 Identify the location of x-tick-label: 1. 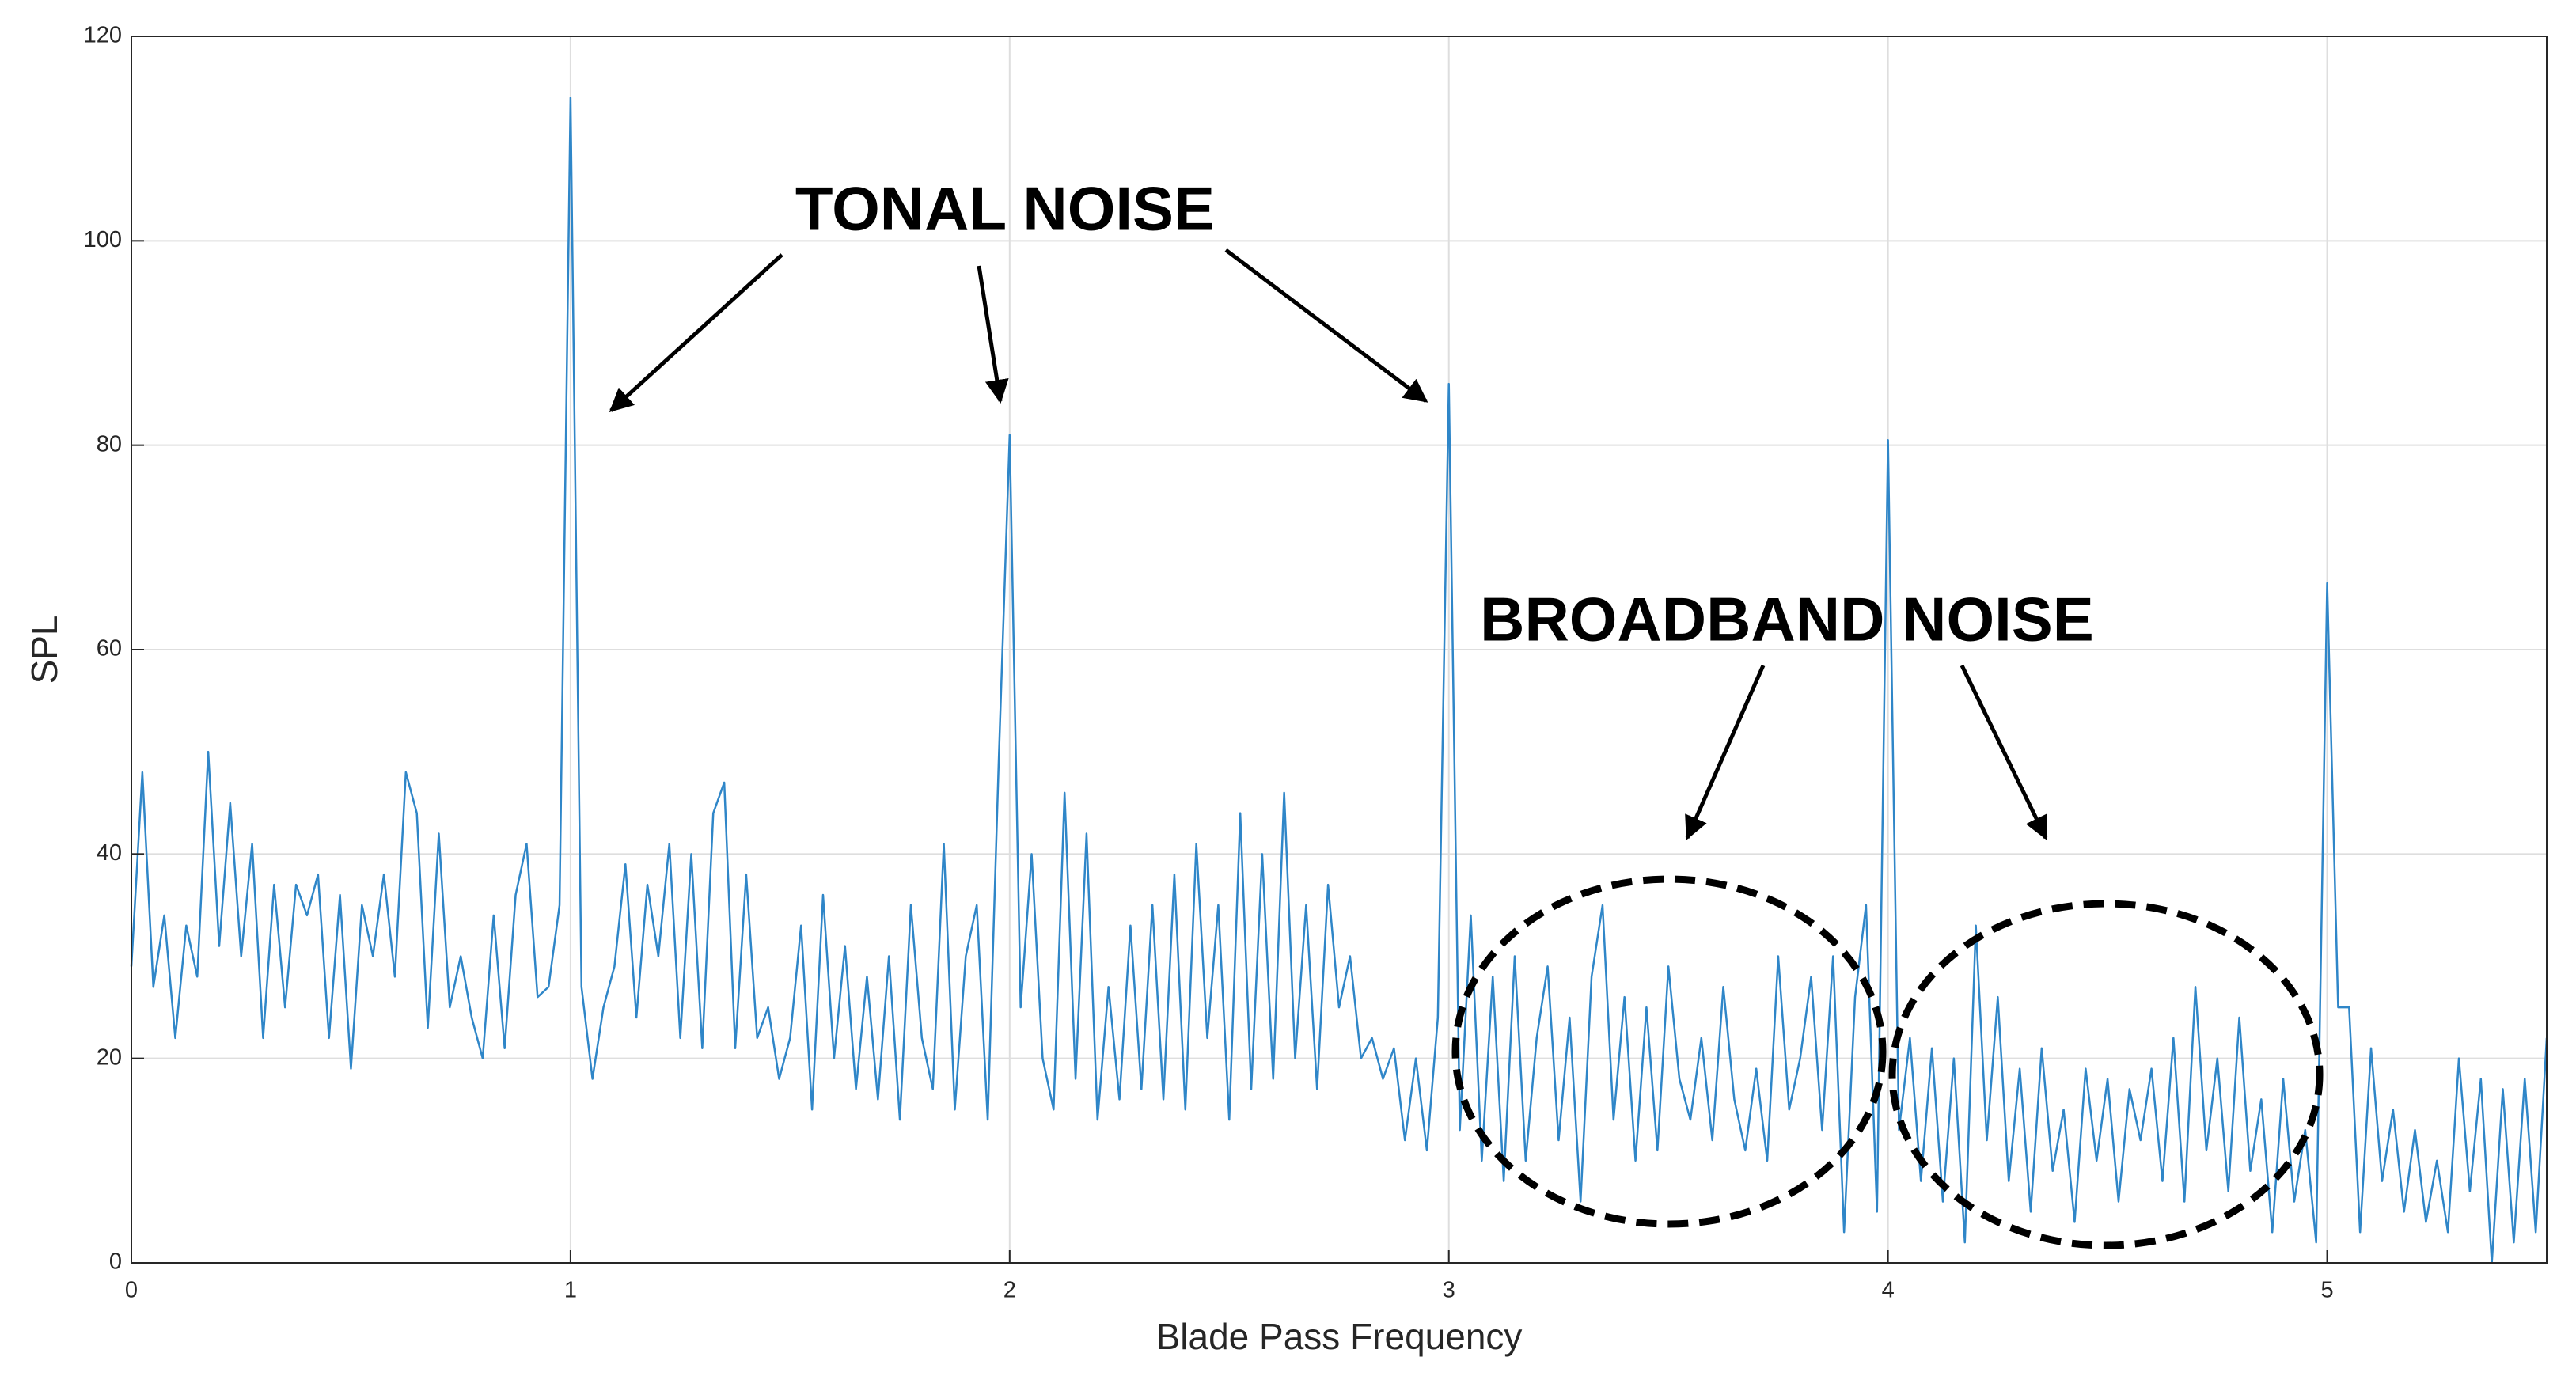
(570, 1290).